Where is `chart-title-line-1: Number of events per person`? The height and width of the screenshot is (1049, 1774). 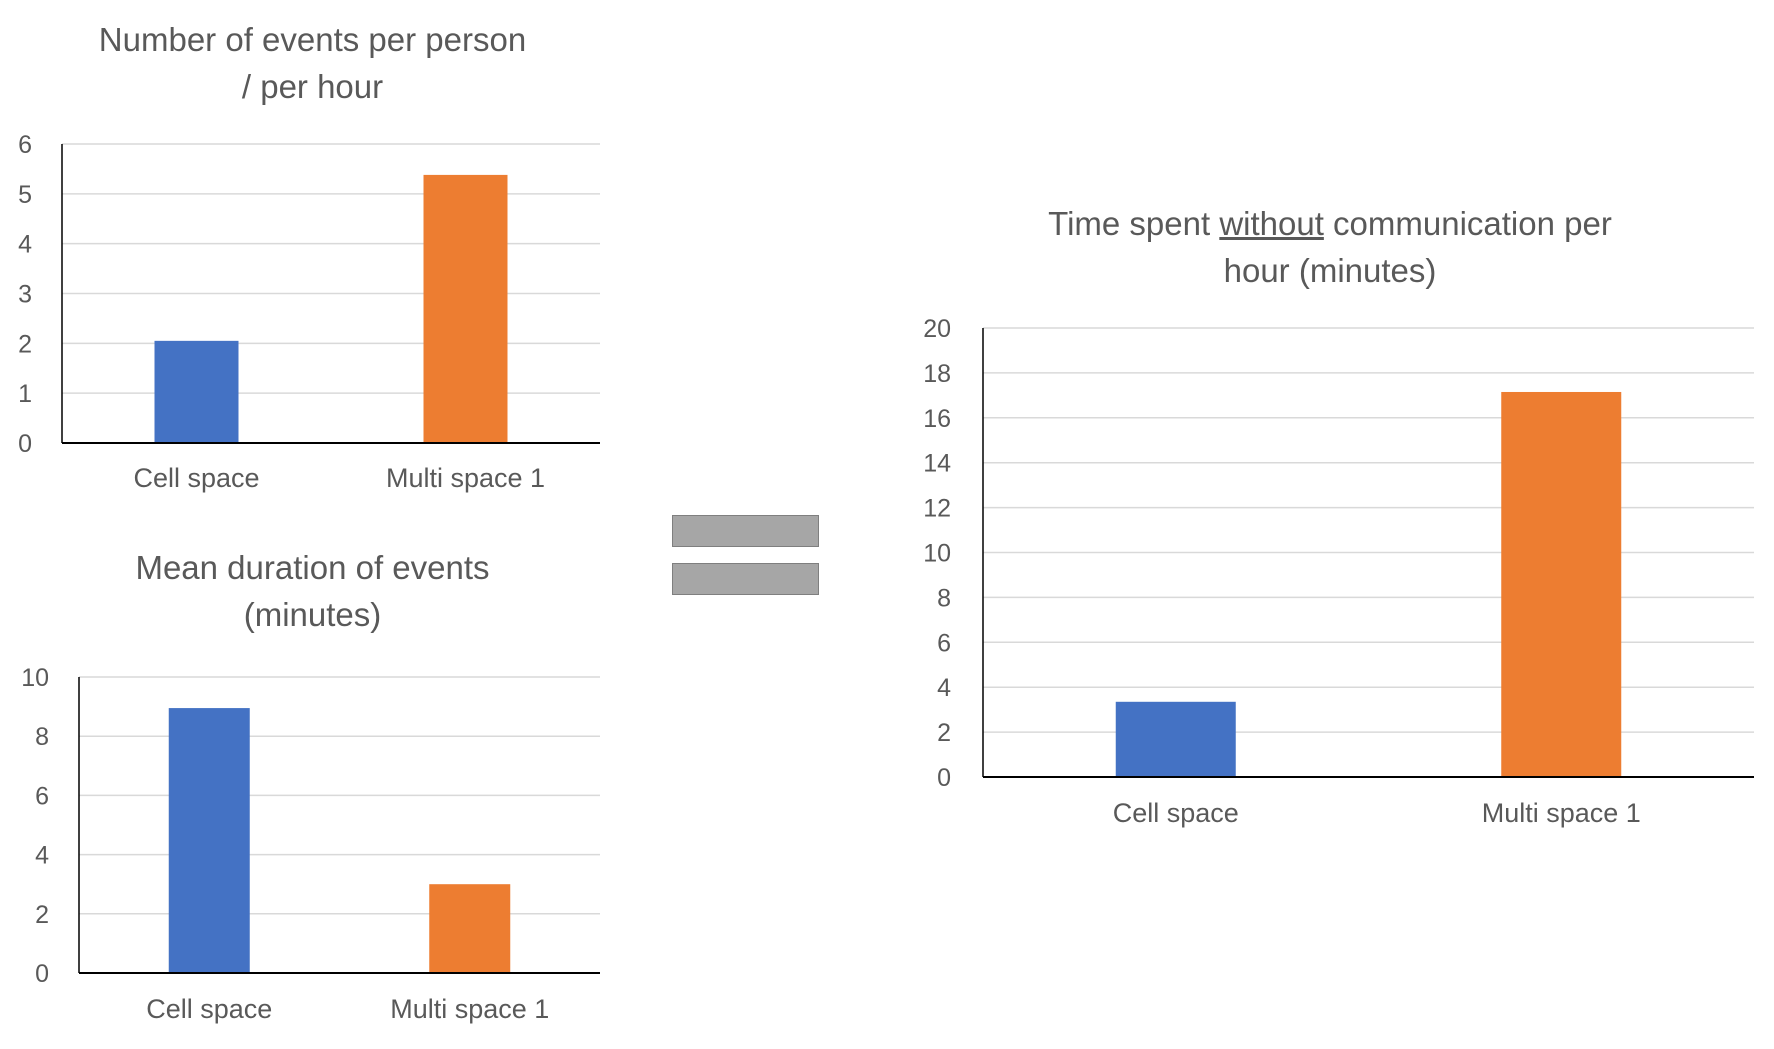
chart-title-line-1: Number of events per person is located at coordinates (312, 39).